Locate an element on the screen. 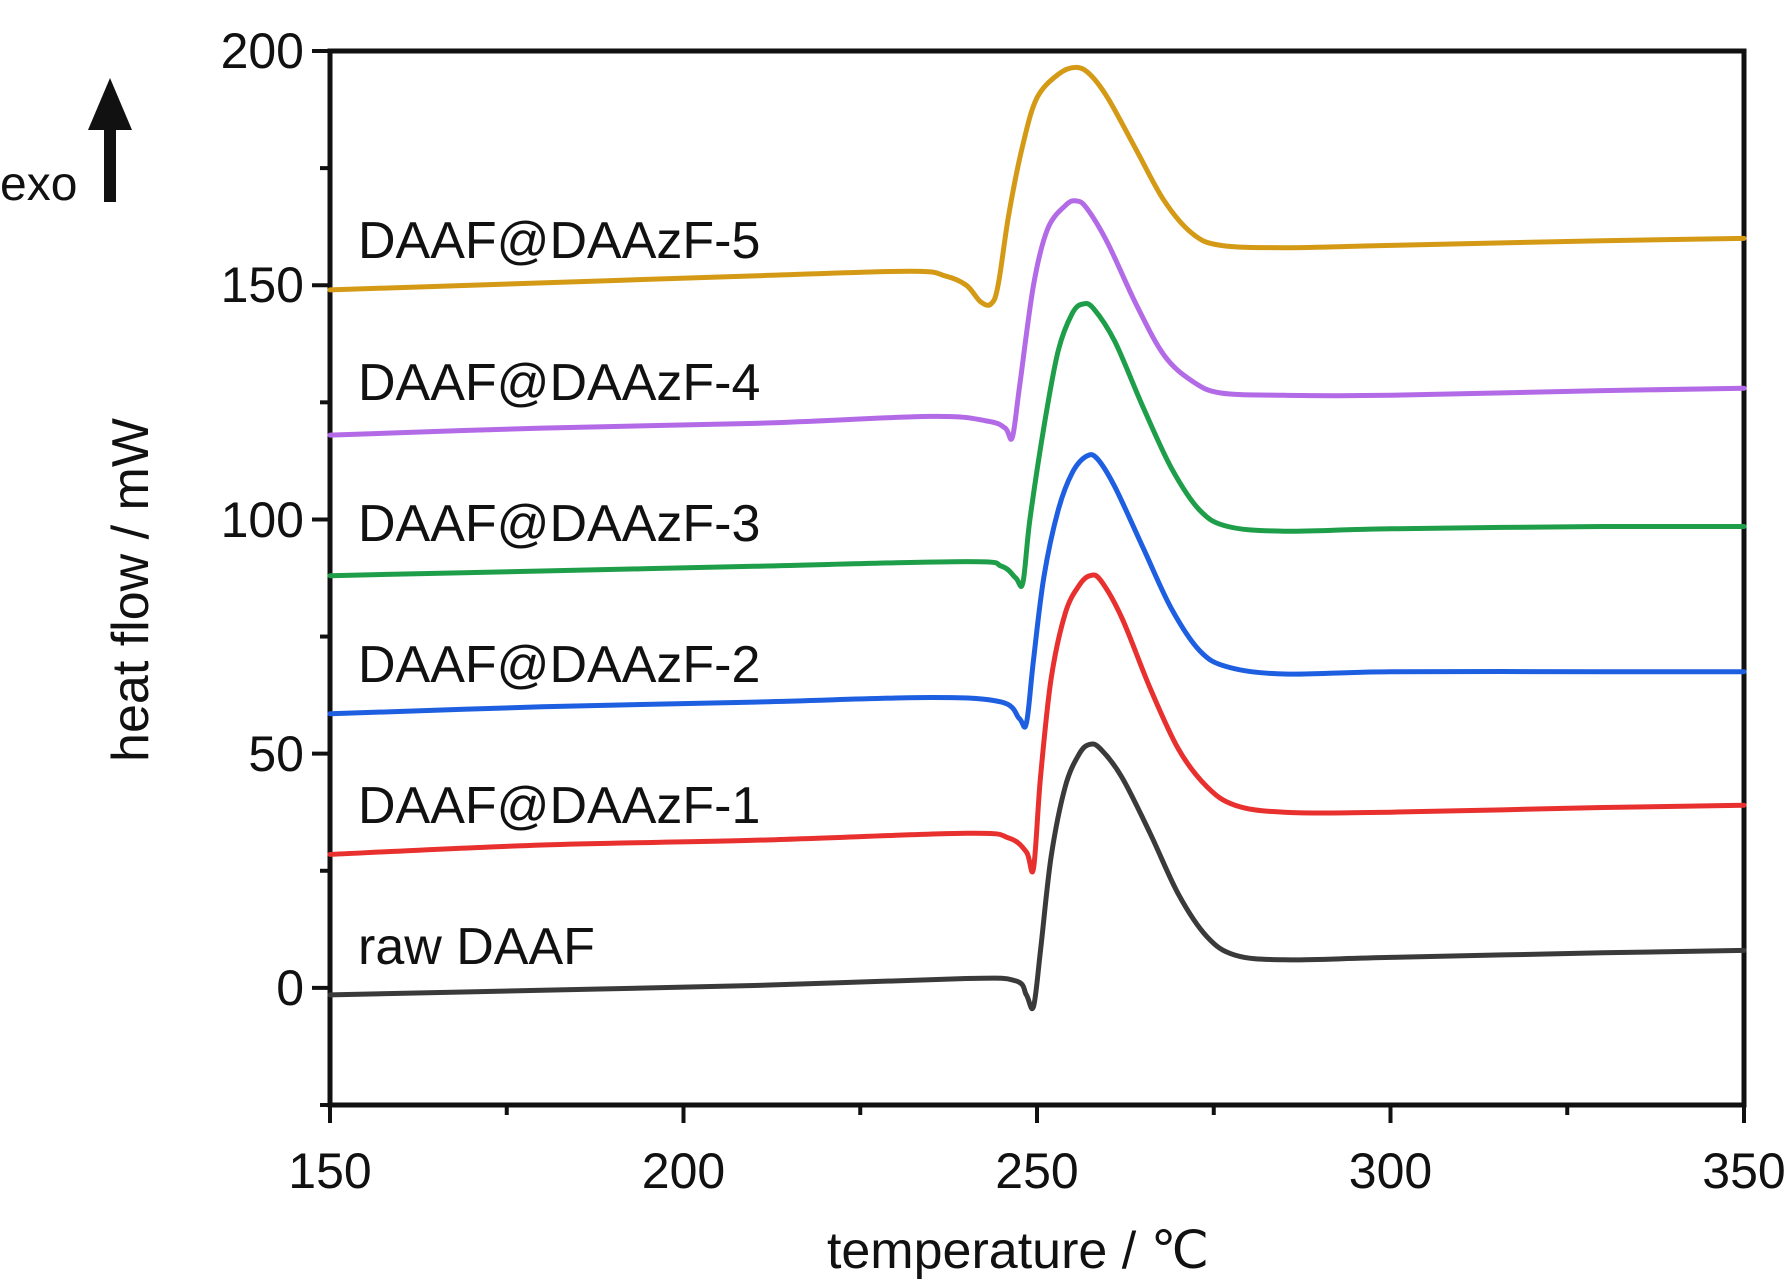 The width and height of the screenshot is (1788, 1282). y-tick-label-0: 0 is located at coordinates (290, 988).